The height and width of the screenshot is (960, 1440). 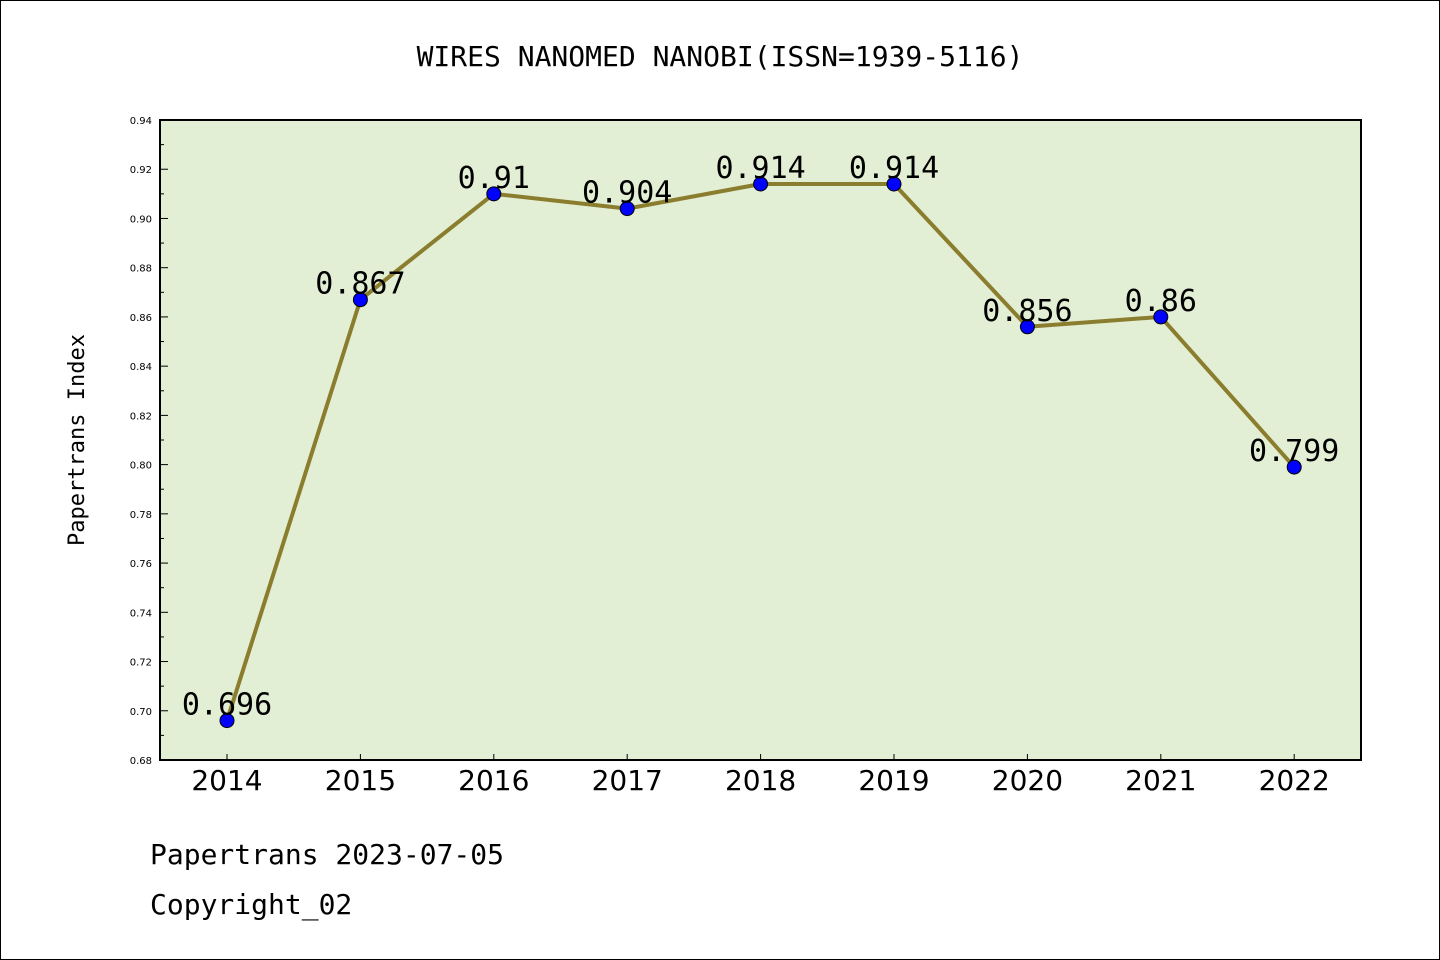 I want to click on x-tick-label: 2020, so click(x=1027, y=780).